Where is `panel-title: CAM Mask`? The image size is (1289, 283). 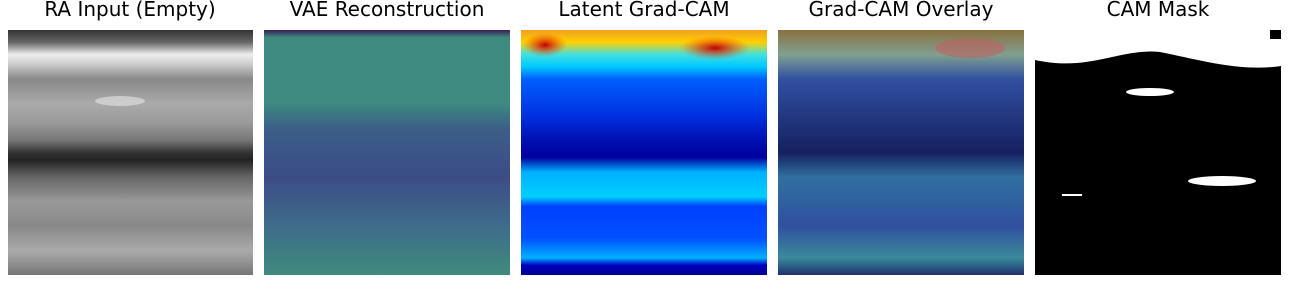
panel-title: CAM Mask is located at coordinates (1158, 10).